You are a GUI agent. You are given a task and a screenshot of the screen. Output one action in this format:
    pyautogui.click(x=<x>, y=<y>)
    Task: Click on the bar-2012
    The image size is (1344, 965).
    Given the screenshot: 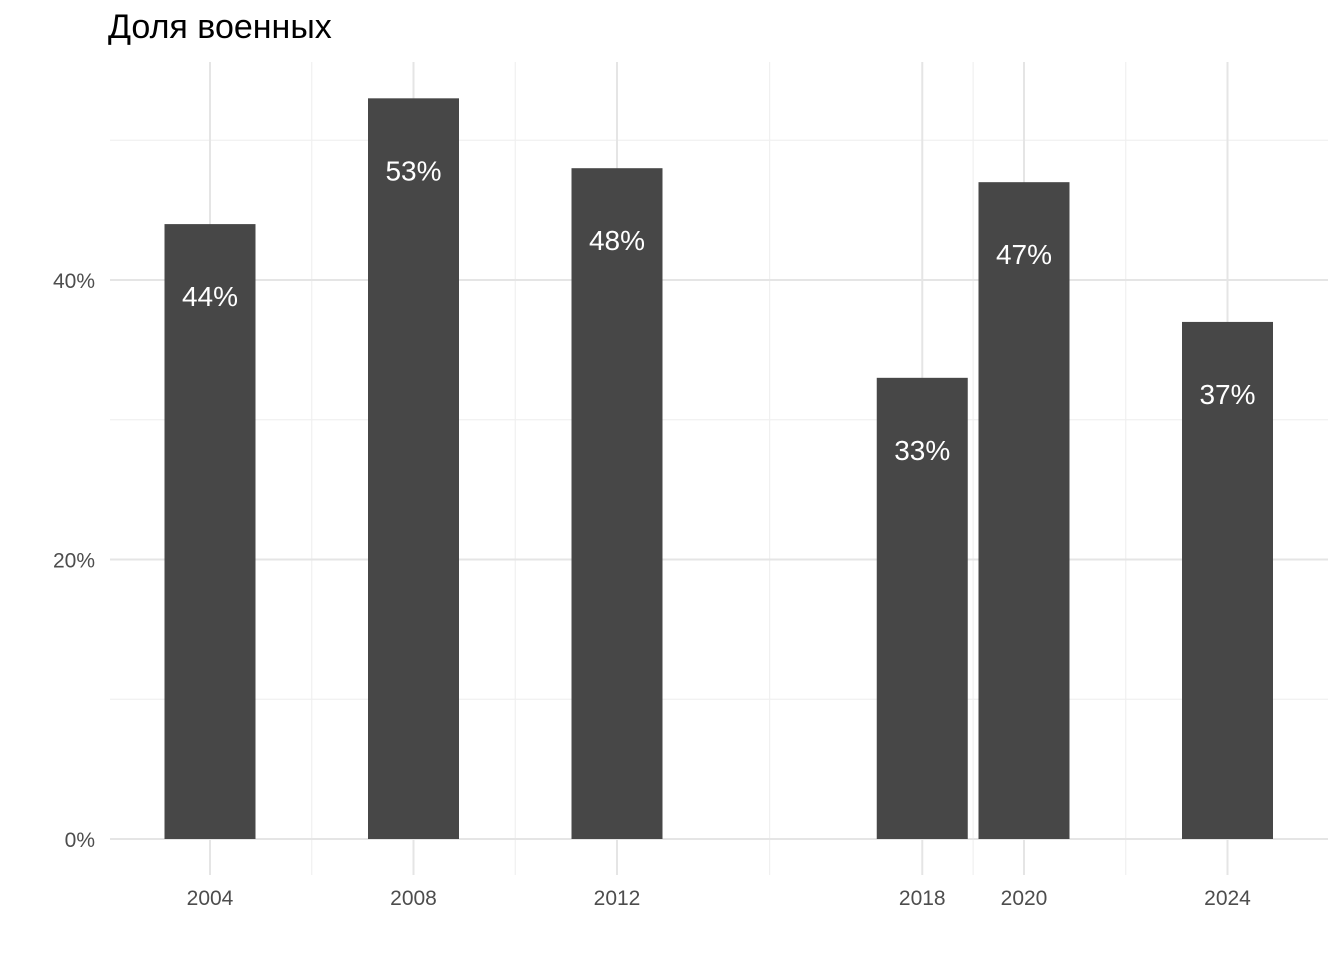 What is the action you would take?
    pyautogui.click(x=617, y=503)
    